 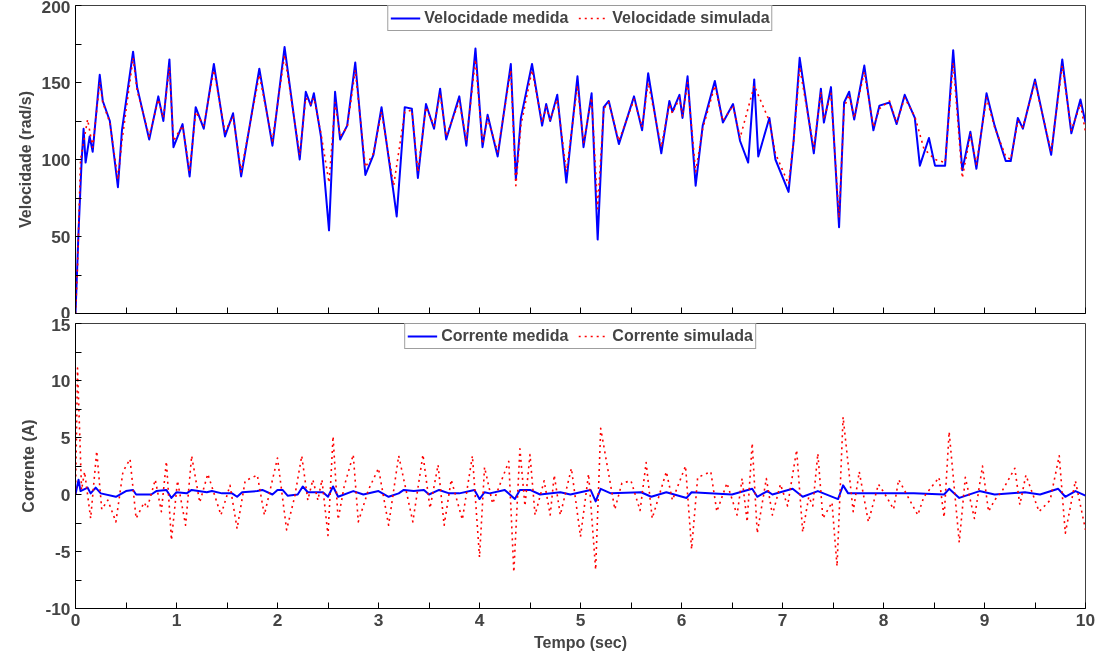 What do you see at coordinates (176, 619) in the screenshot?
I see `x-tick-label: 1` at bounding box center [176, 619].